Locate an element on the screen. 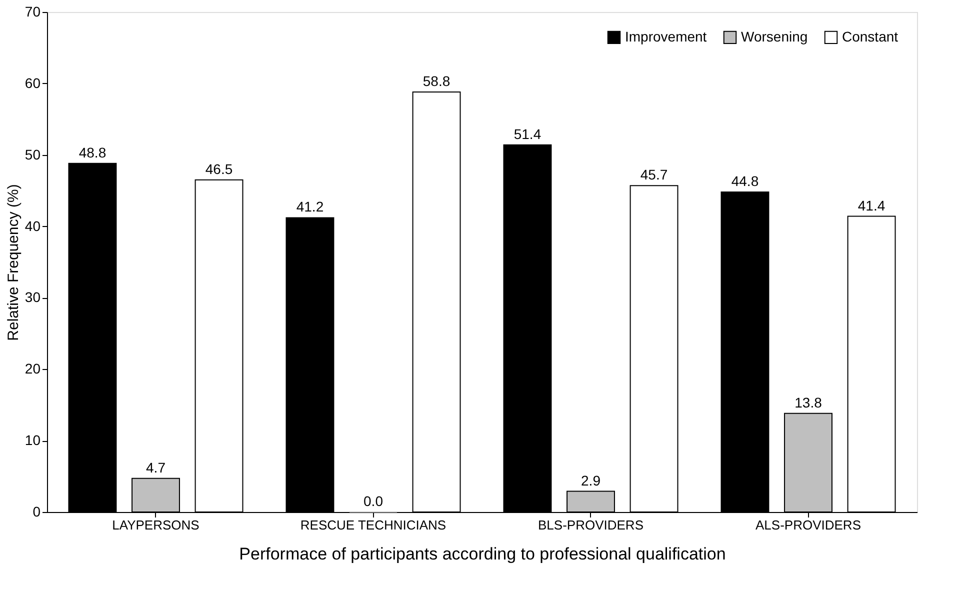 The height and width of the screenshot is (598, 955). data-label: 13.8 is located at coordinates (808, 402).